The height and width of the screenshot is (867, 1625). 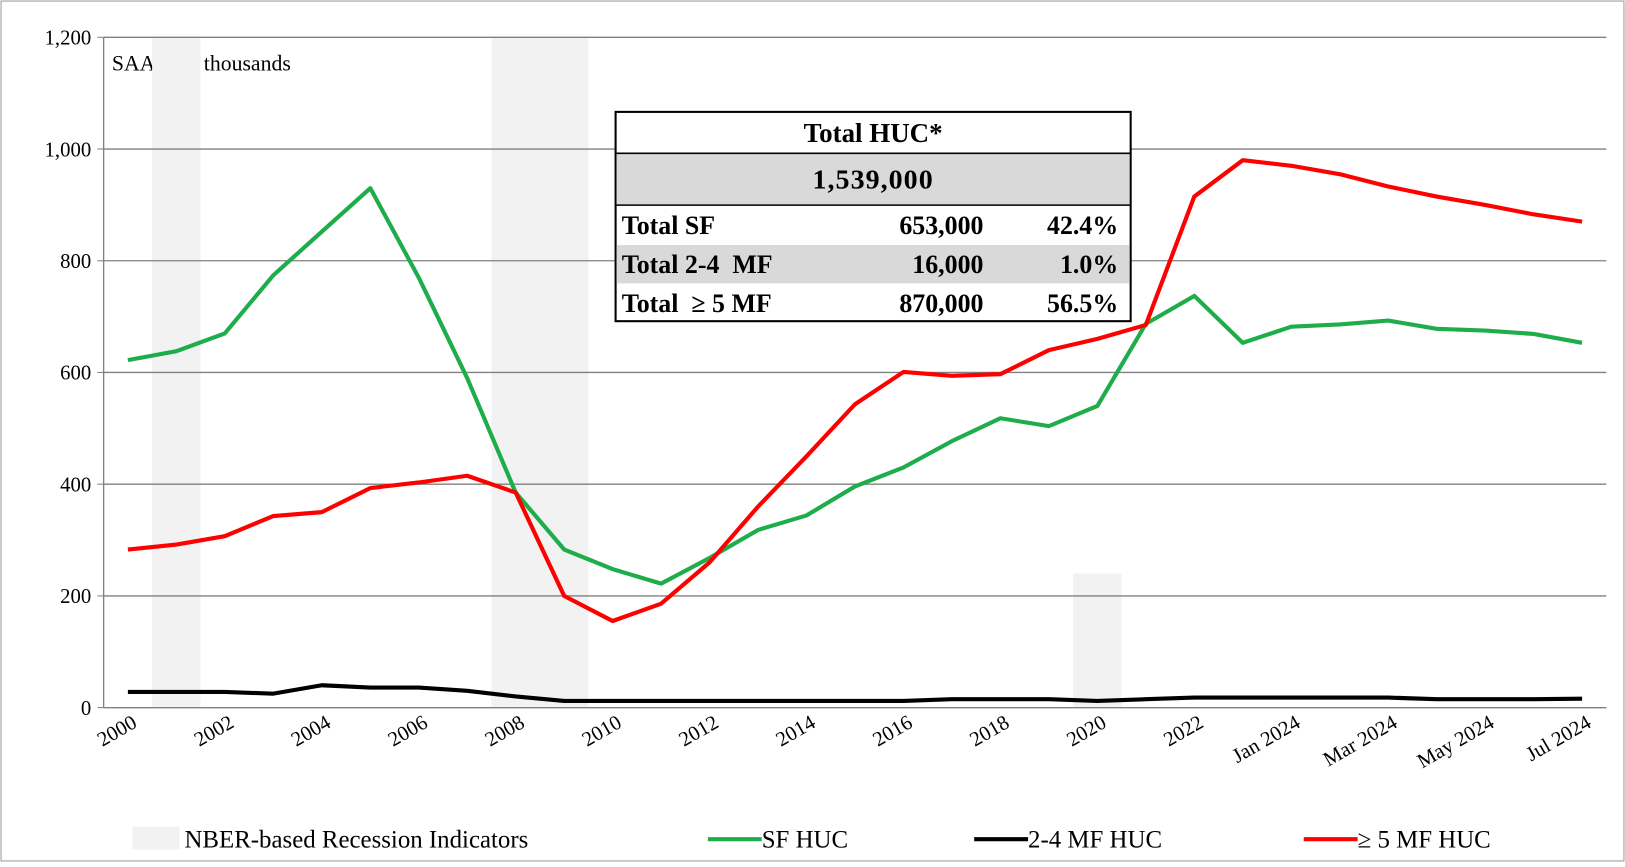 What do you see at coordinates (156, 838) in the screenshot?
I see `legend-swatch` at bounding box center [156, 838].